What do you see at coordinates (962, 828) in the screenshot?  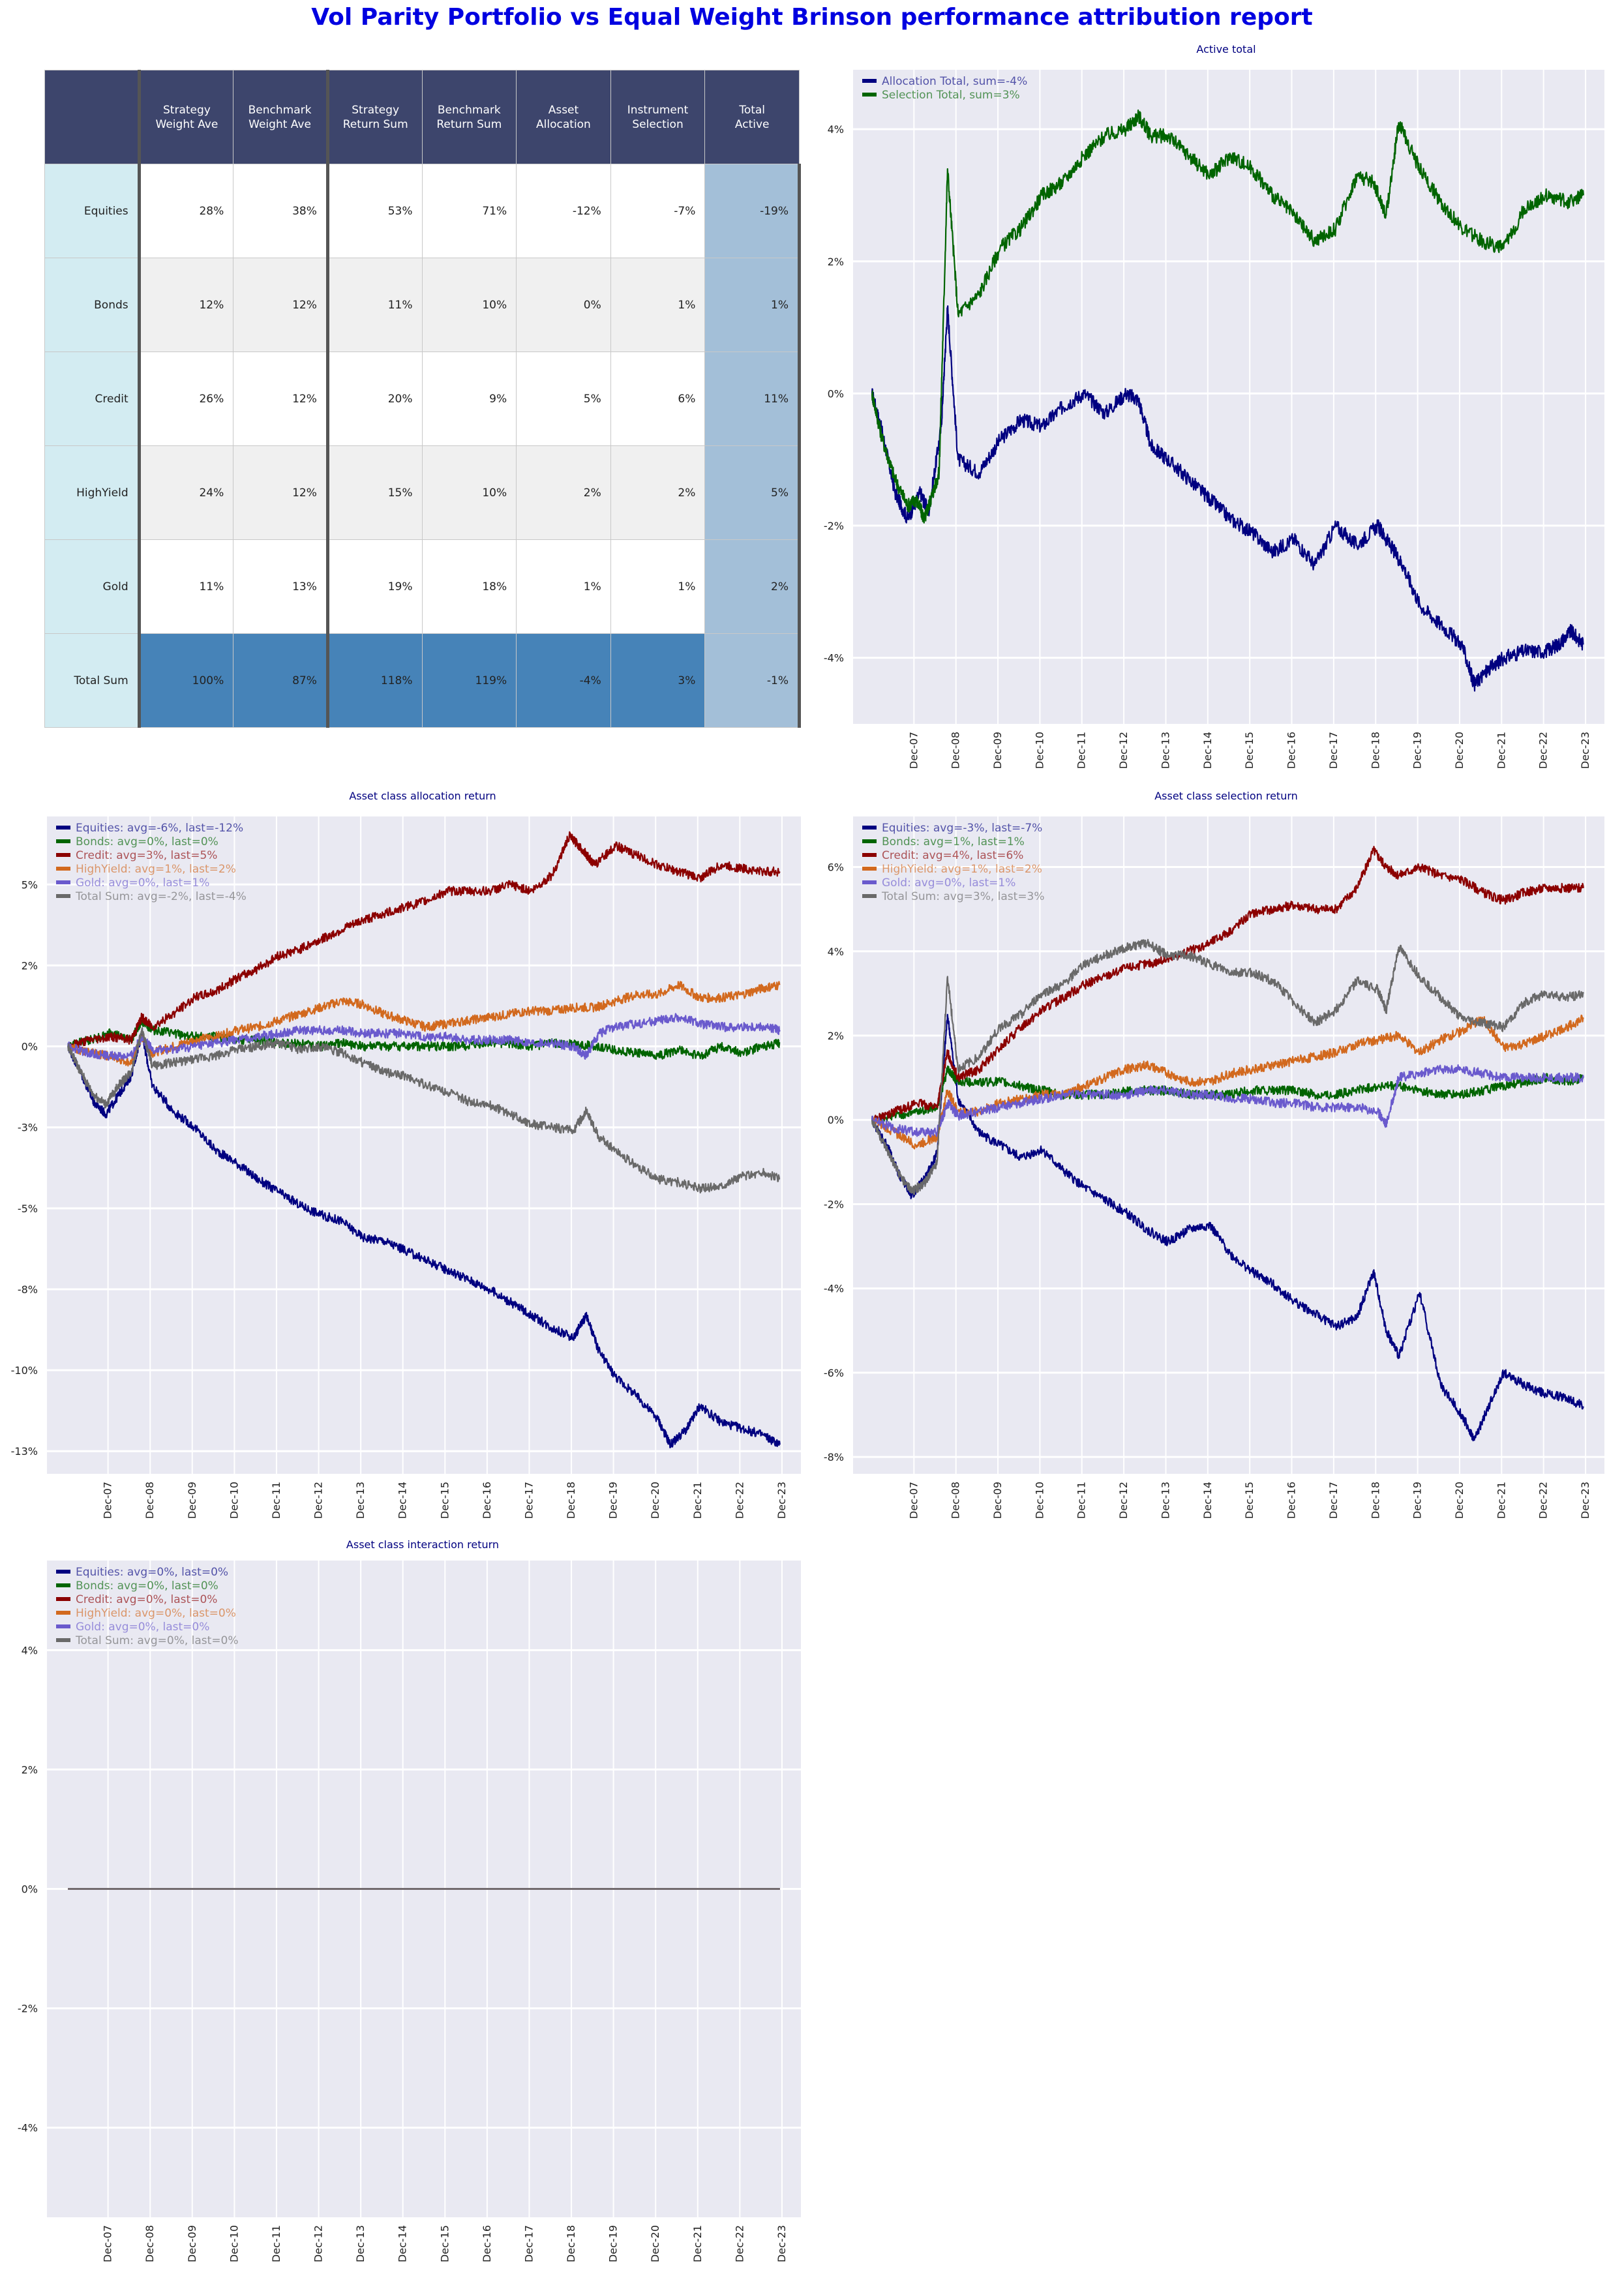 I see `legend-entry: Equities: avg=-3%, last=-7%` at bounding box center [962, 828].